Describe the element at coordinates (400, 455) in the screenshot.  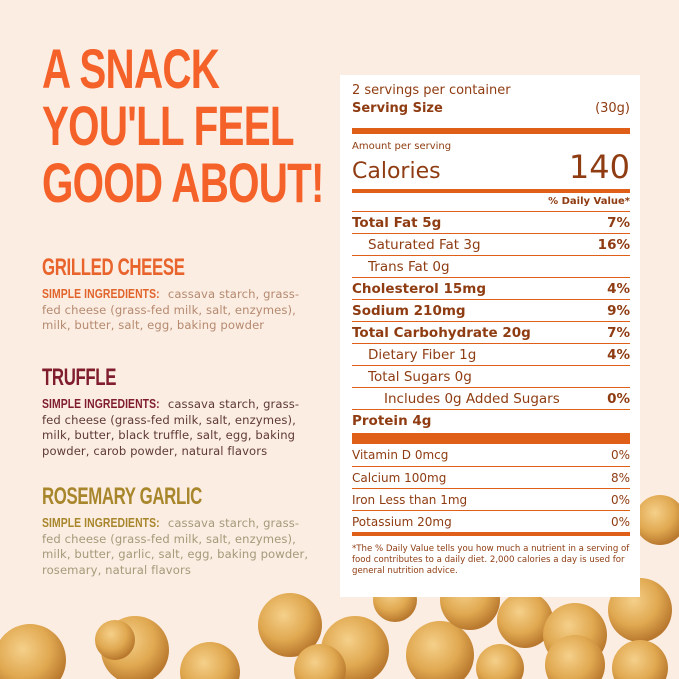
I see `vitamin-name: Vitamin D 0mcg` at that location.